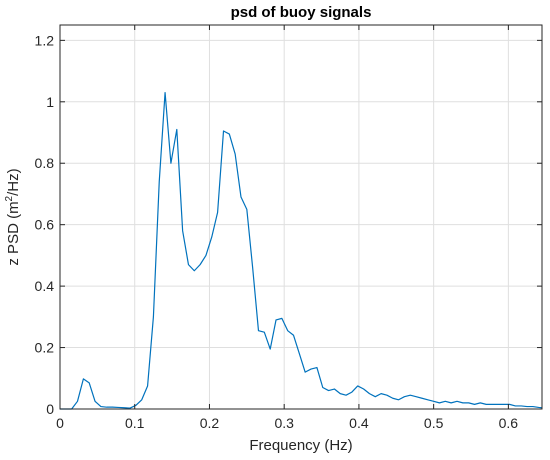  What do you see at coordinates (210, 423) in the screenshot?
I see `x-tick-label: 0.2` at bounding box center [210, 423].